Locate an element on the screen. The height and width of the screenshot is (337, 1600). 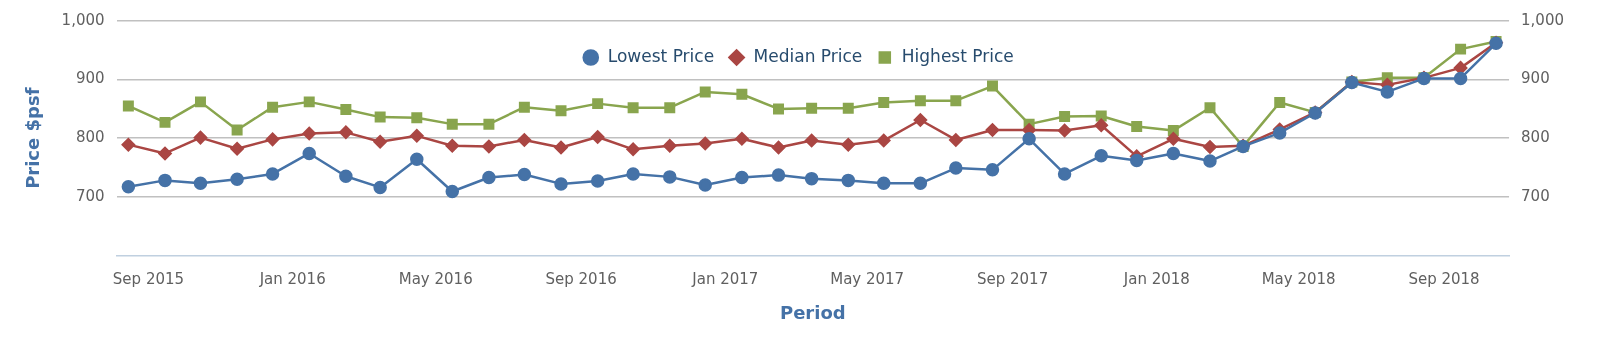
y2-tick-label: 1,000 is located at coordinates (1543, 19).